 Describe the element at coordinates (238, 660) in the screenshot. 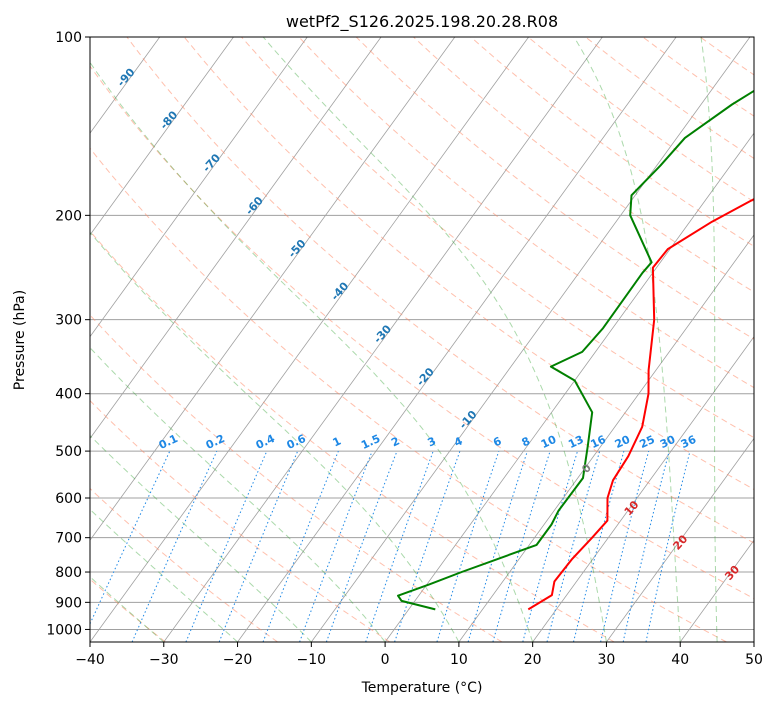

I see `x-tick-label: −20` at that location.